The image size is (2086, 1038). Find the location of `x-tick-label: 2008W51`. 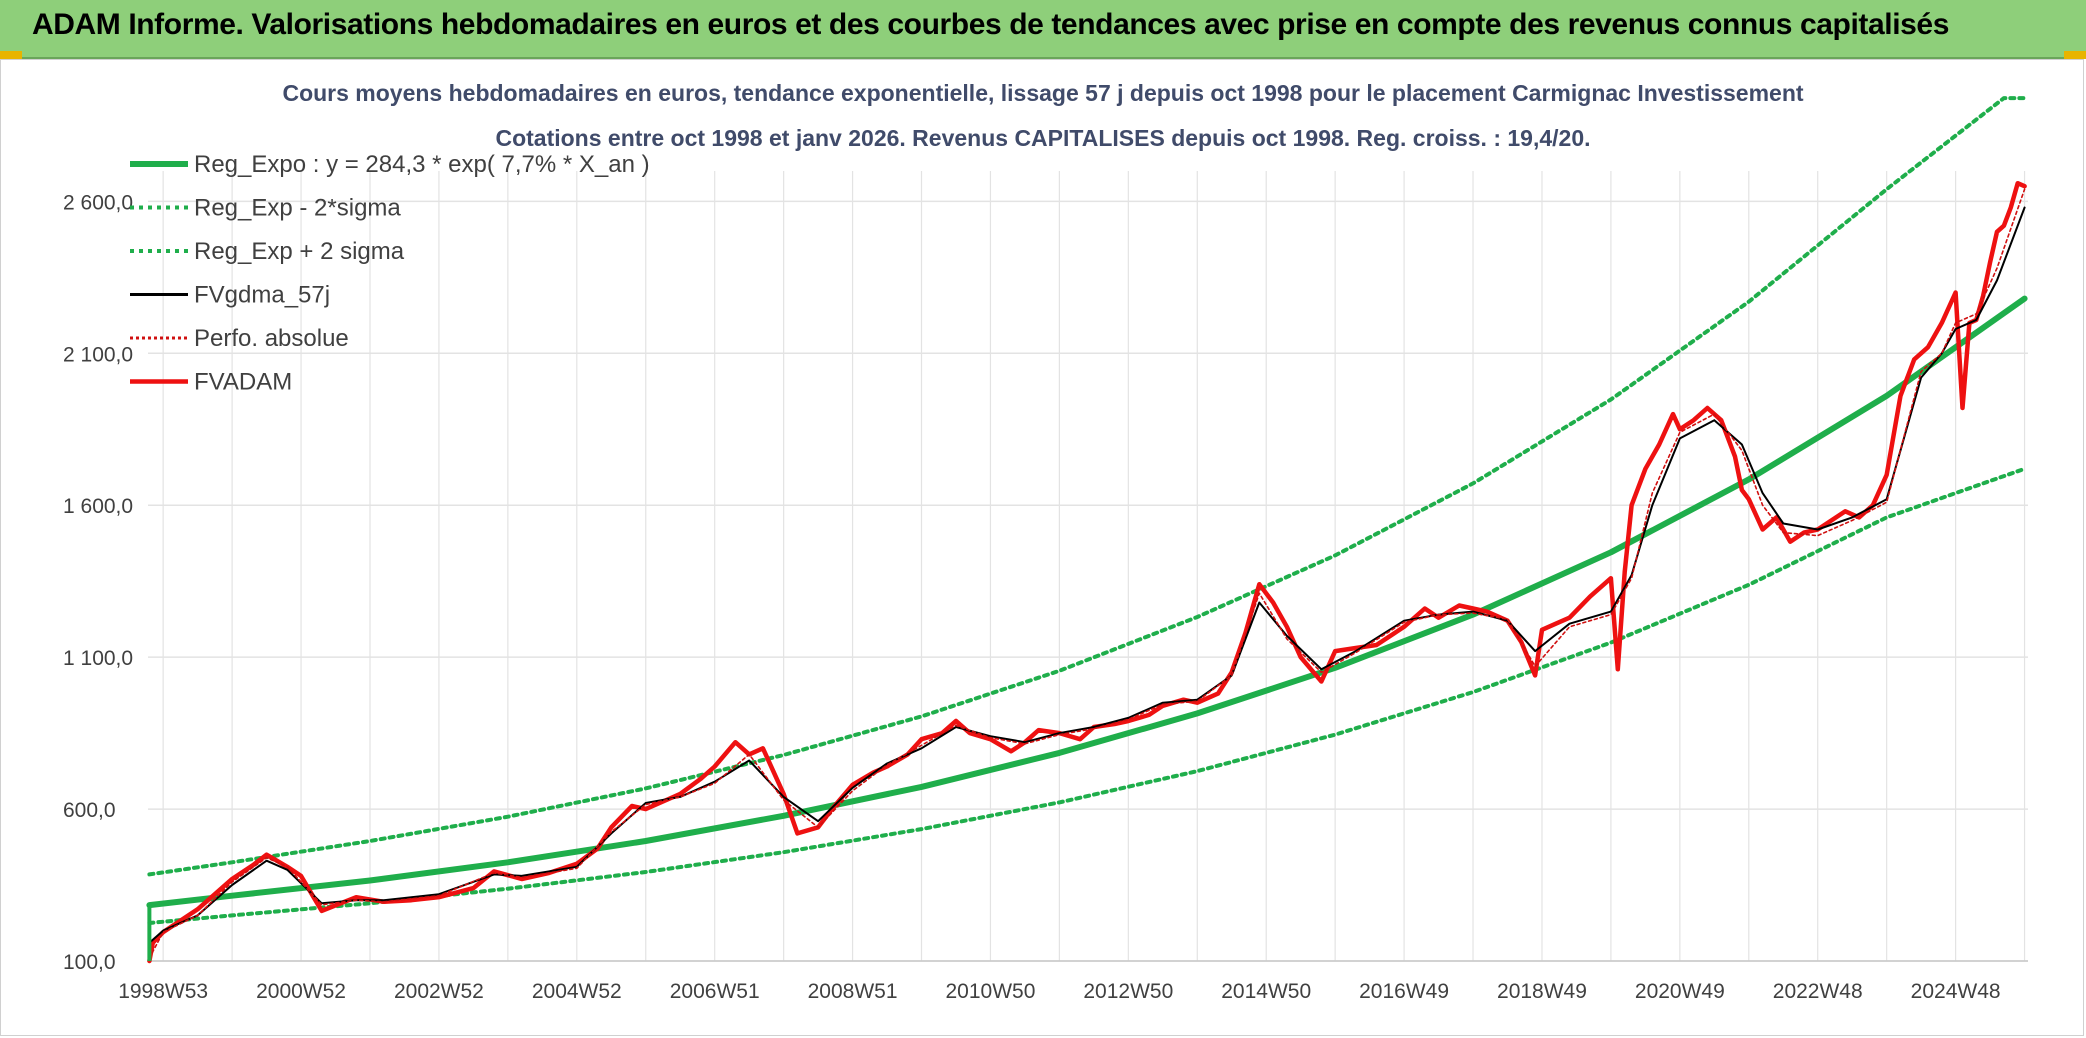

x-tick-label: 2008W51 is located at coordinates (853, 991).